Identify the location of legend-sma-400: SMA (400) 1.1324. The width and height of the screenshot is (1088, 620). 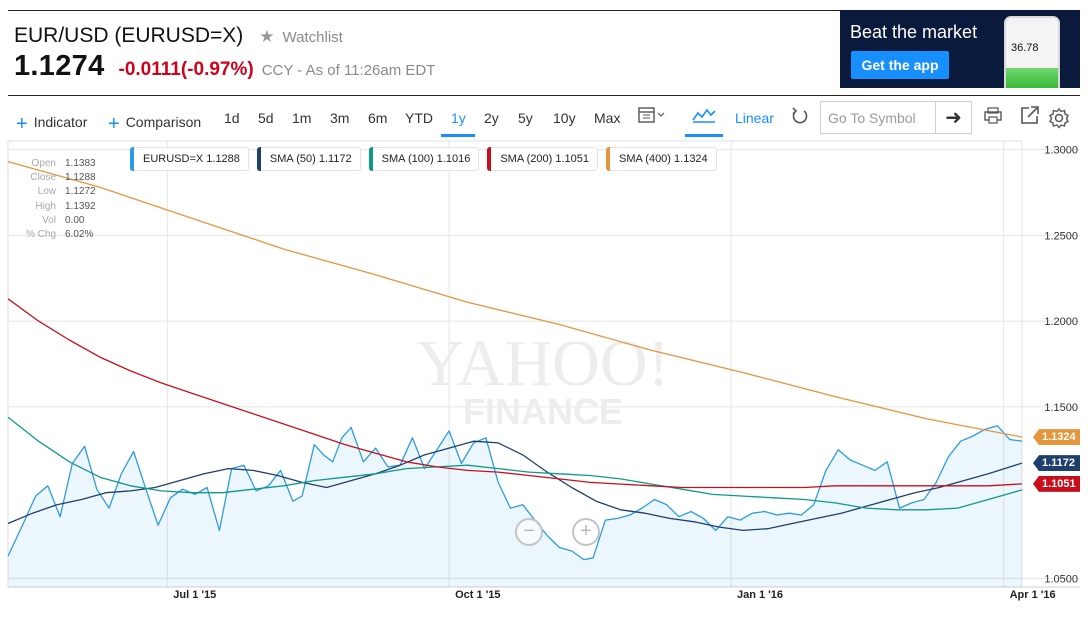
(661, 159).